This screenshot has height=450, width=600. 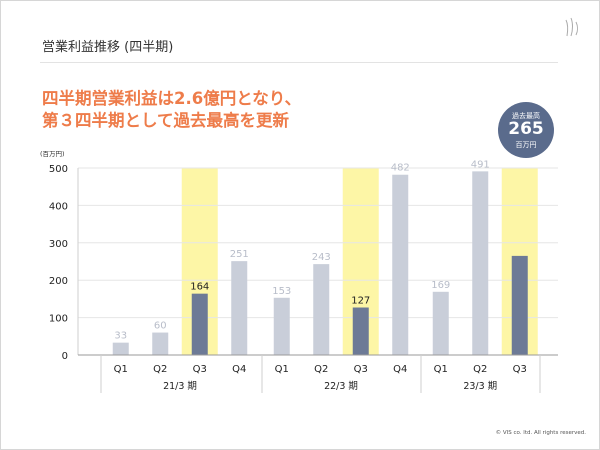 I want to click on bar-21/3 期-Q3, so click(x=199, y=324).